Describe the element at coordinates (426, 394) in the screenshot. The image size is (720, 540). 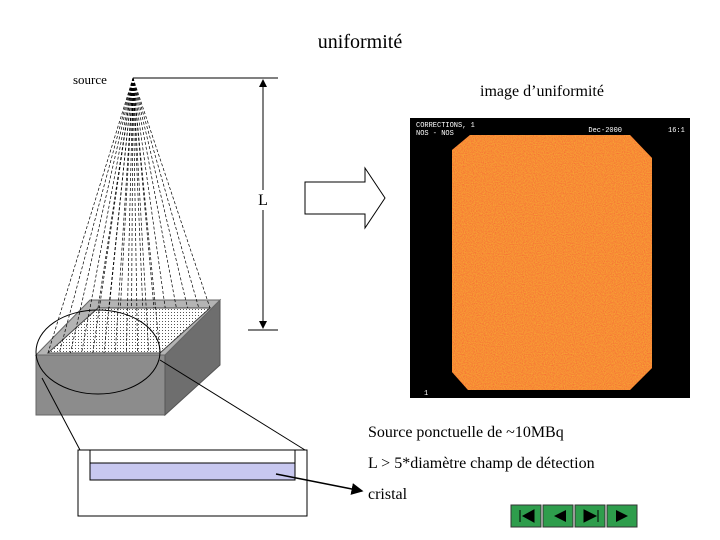
I see `overlay-text: 1` at that location.